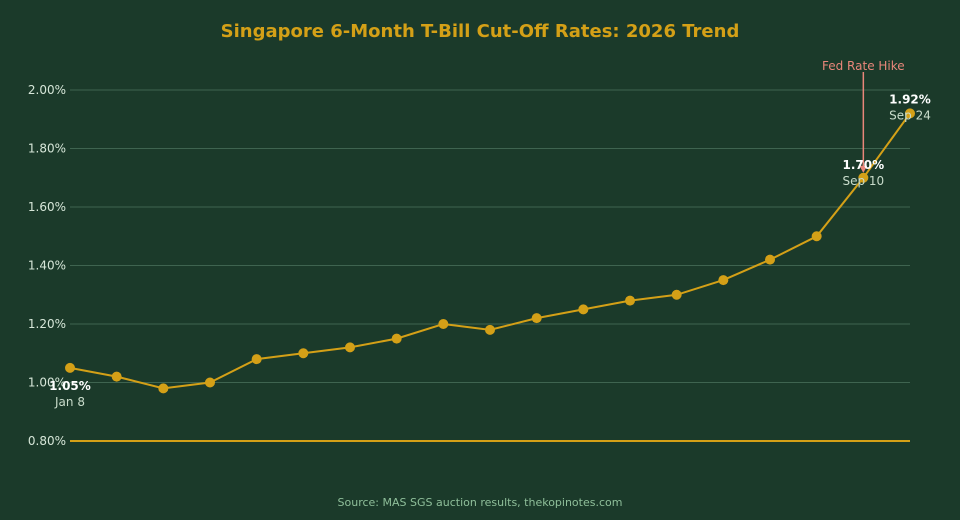 The height and width of the screenshot is (520, 960). Describe the element at coordinates (863, 116) in the screenshot. I see `annotation-layer: Fed Rate Hike` at that location.